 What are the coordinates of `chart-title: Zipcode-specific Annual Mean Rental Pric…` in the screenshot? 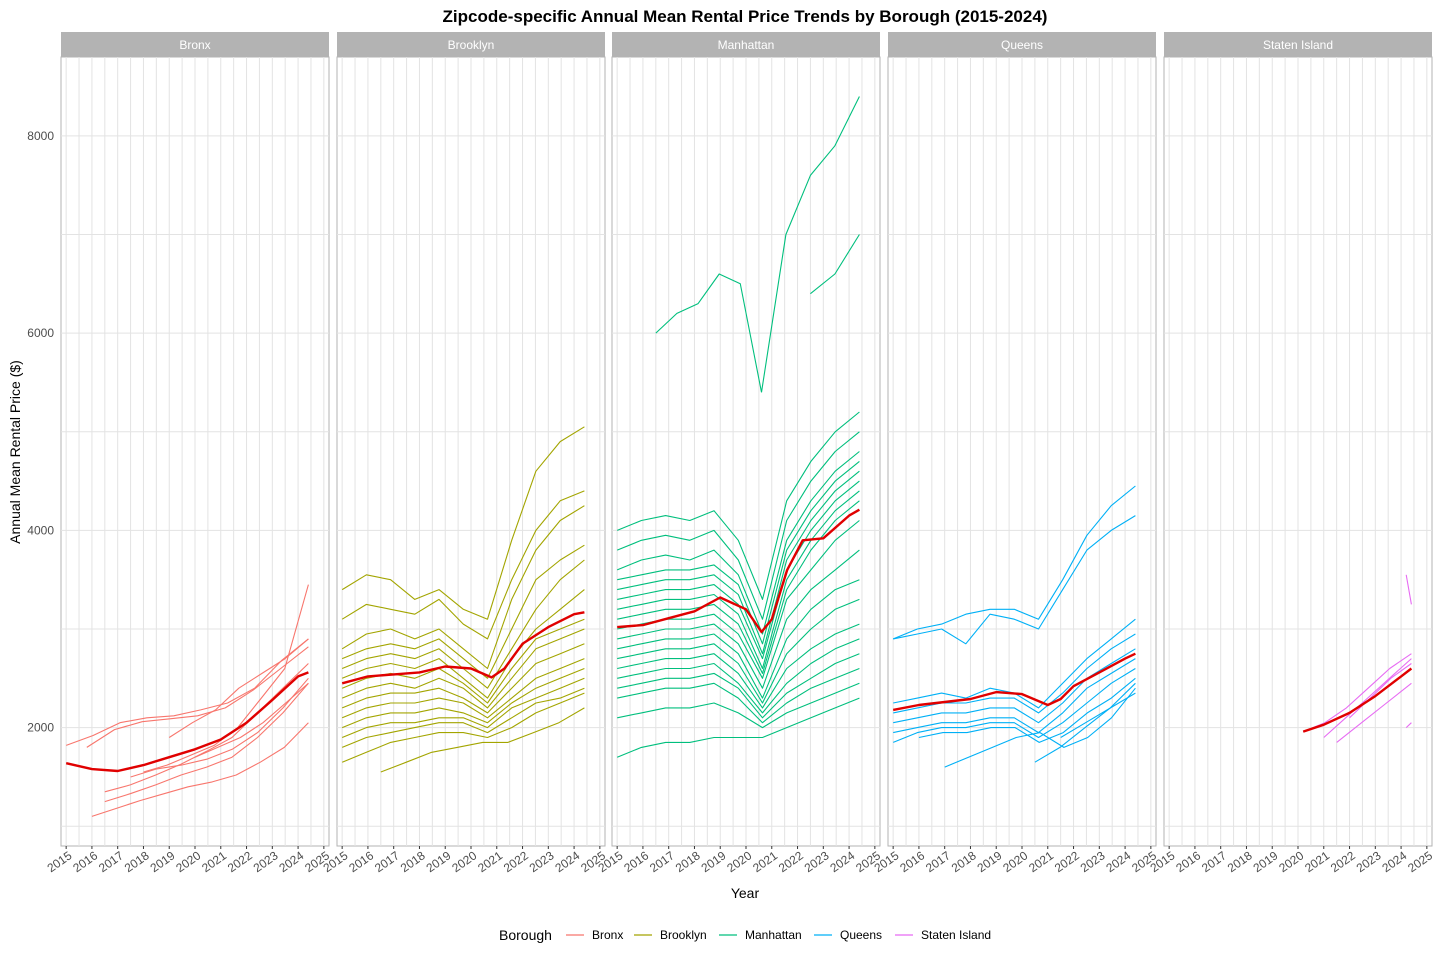 It's located at (745, 16).